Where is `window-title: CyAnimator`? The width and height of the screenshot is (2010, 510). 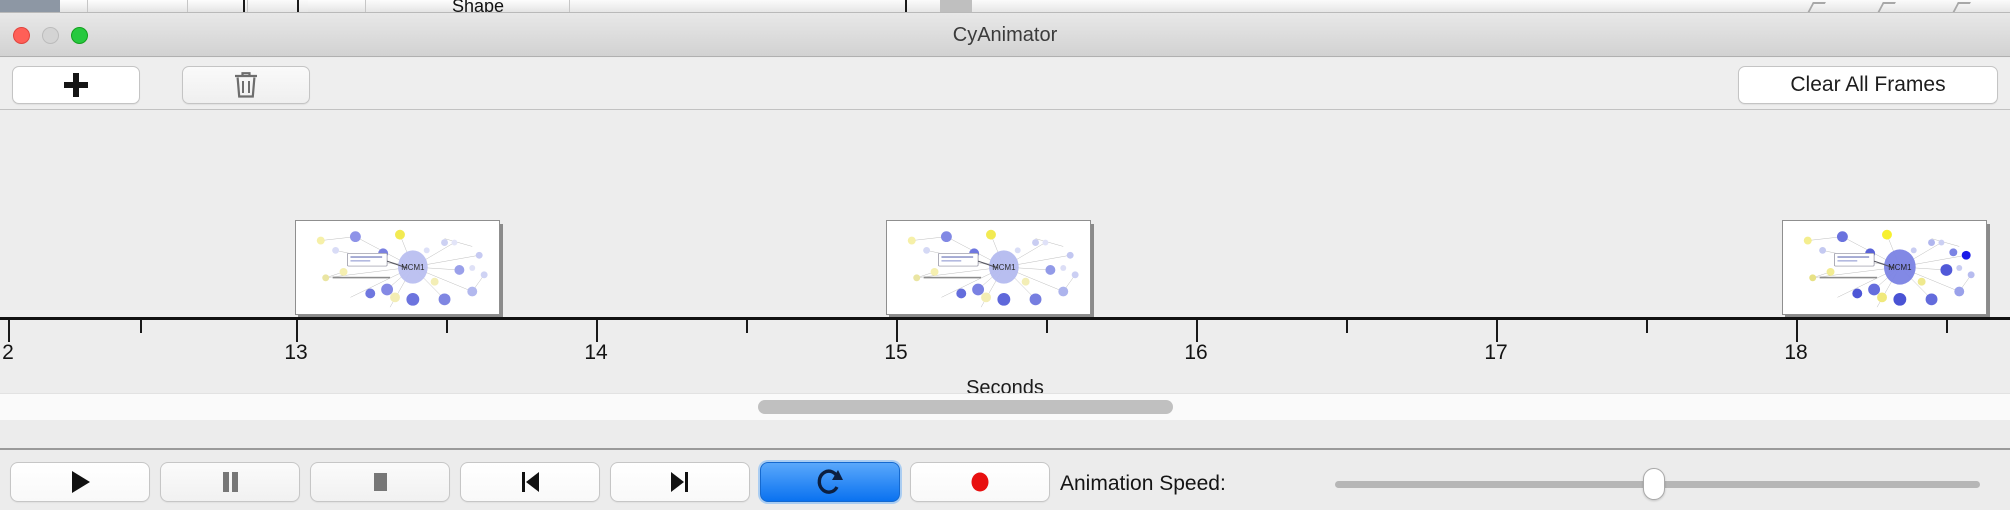
window-title: CyAnimator is located at coordinates (1005, 35).